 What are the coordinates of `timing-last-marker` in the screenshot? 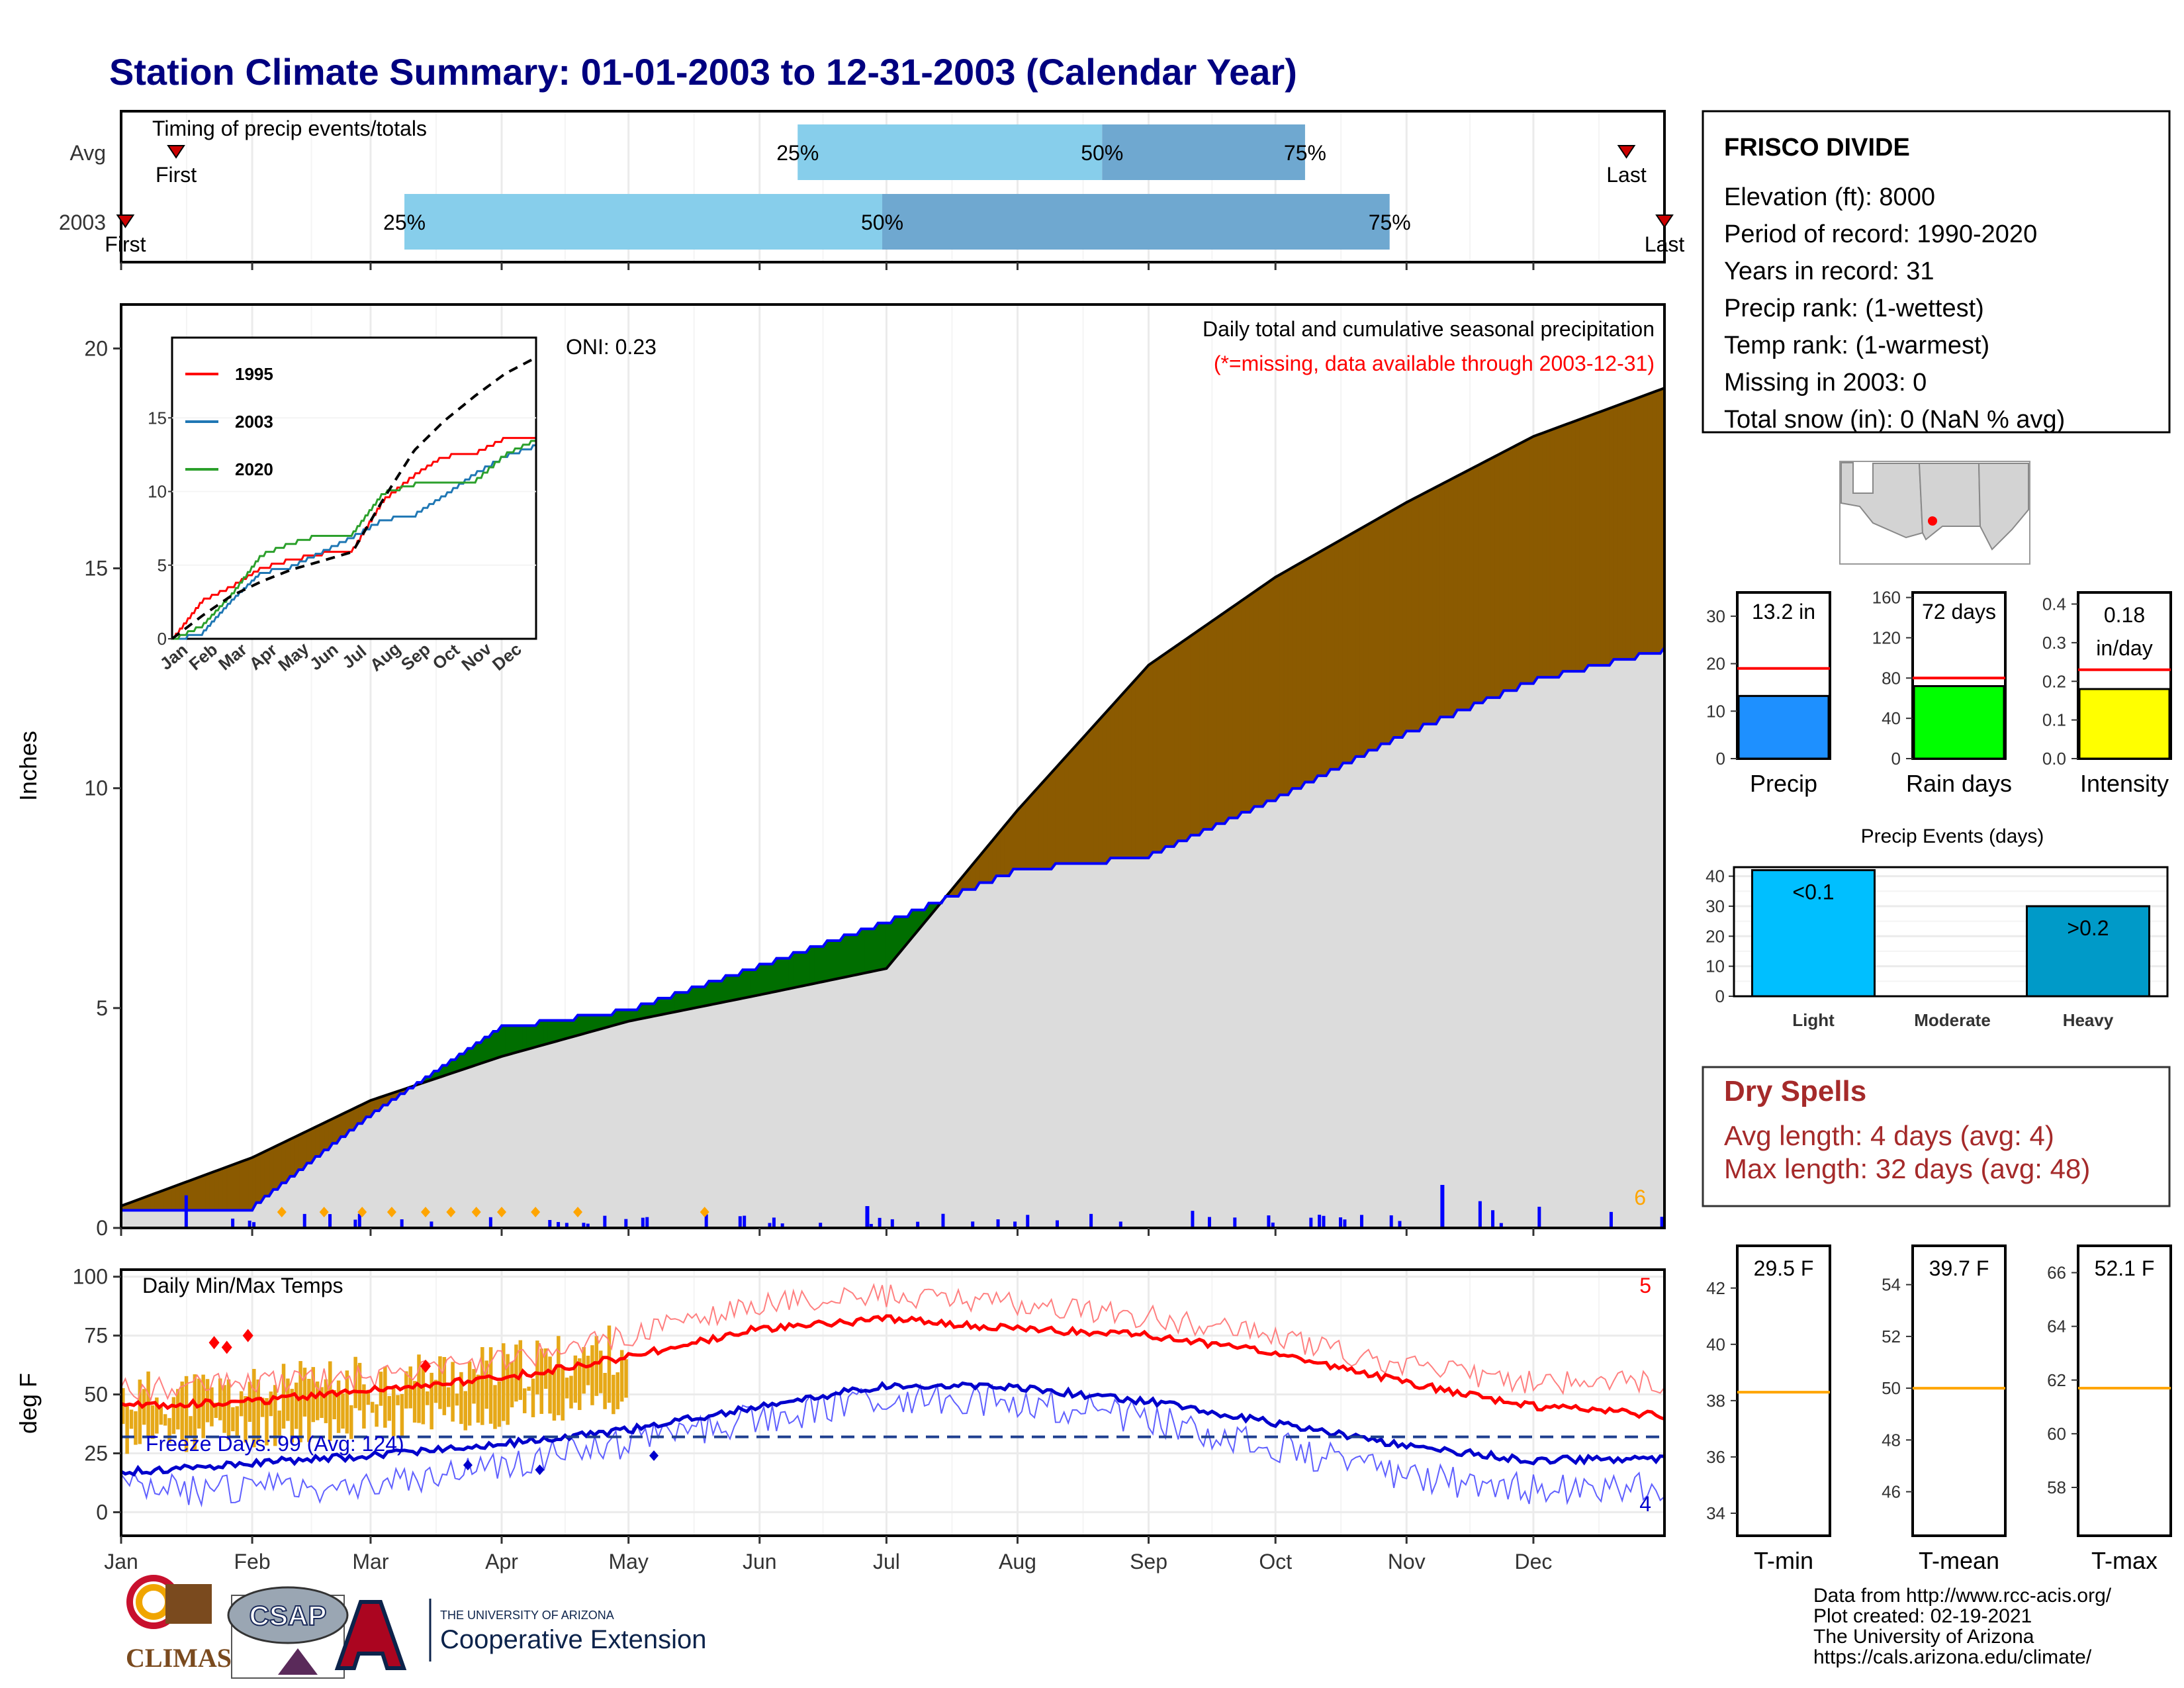 It's located at (1627, 152).